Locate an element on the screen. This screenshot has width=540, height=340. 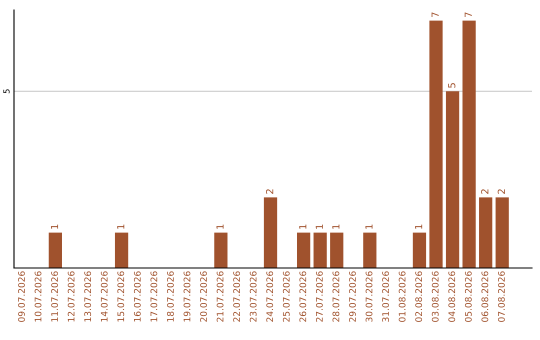
x-tick-label: 04.08.2026 is located at coordinates (452, 296).